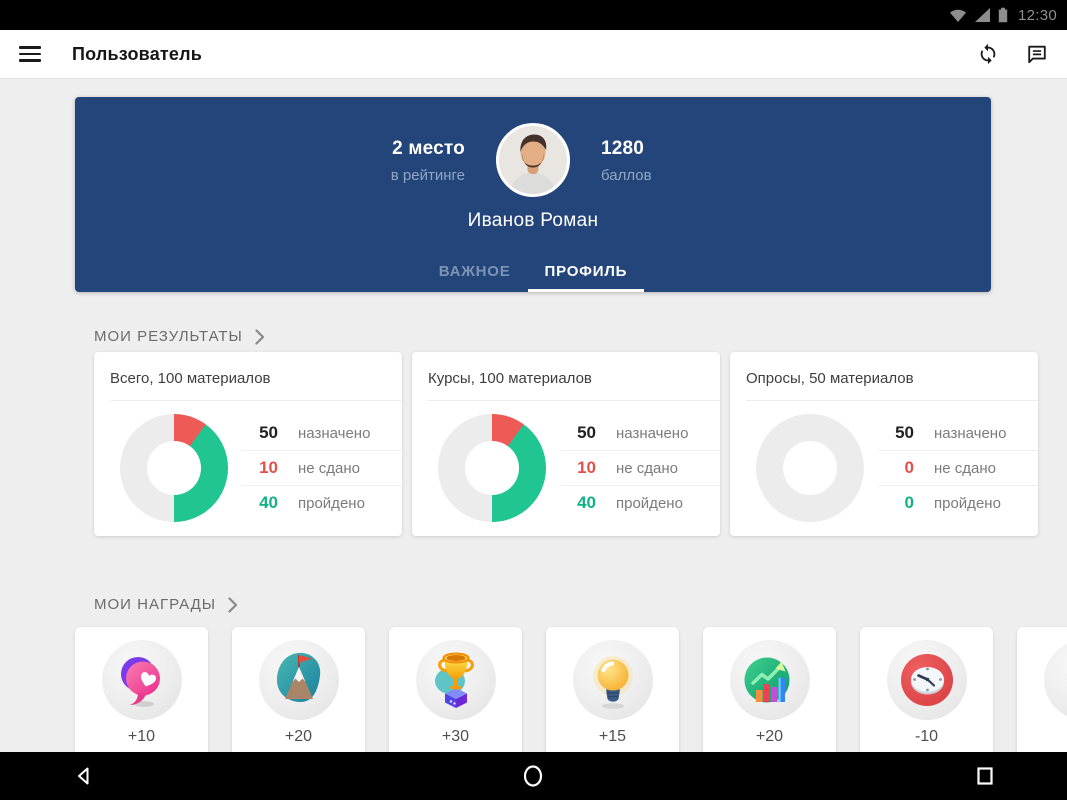  I want to click on result-rows: 50 назначено 0 не сдано 0 пройдено, so click(958, 469).